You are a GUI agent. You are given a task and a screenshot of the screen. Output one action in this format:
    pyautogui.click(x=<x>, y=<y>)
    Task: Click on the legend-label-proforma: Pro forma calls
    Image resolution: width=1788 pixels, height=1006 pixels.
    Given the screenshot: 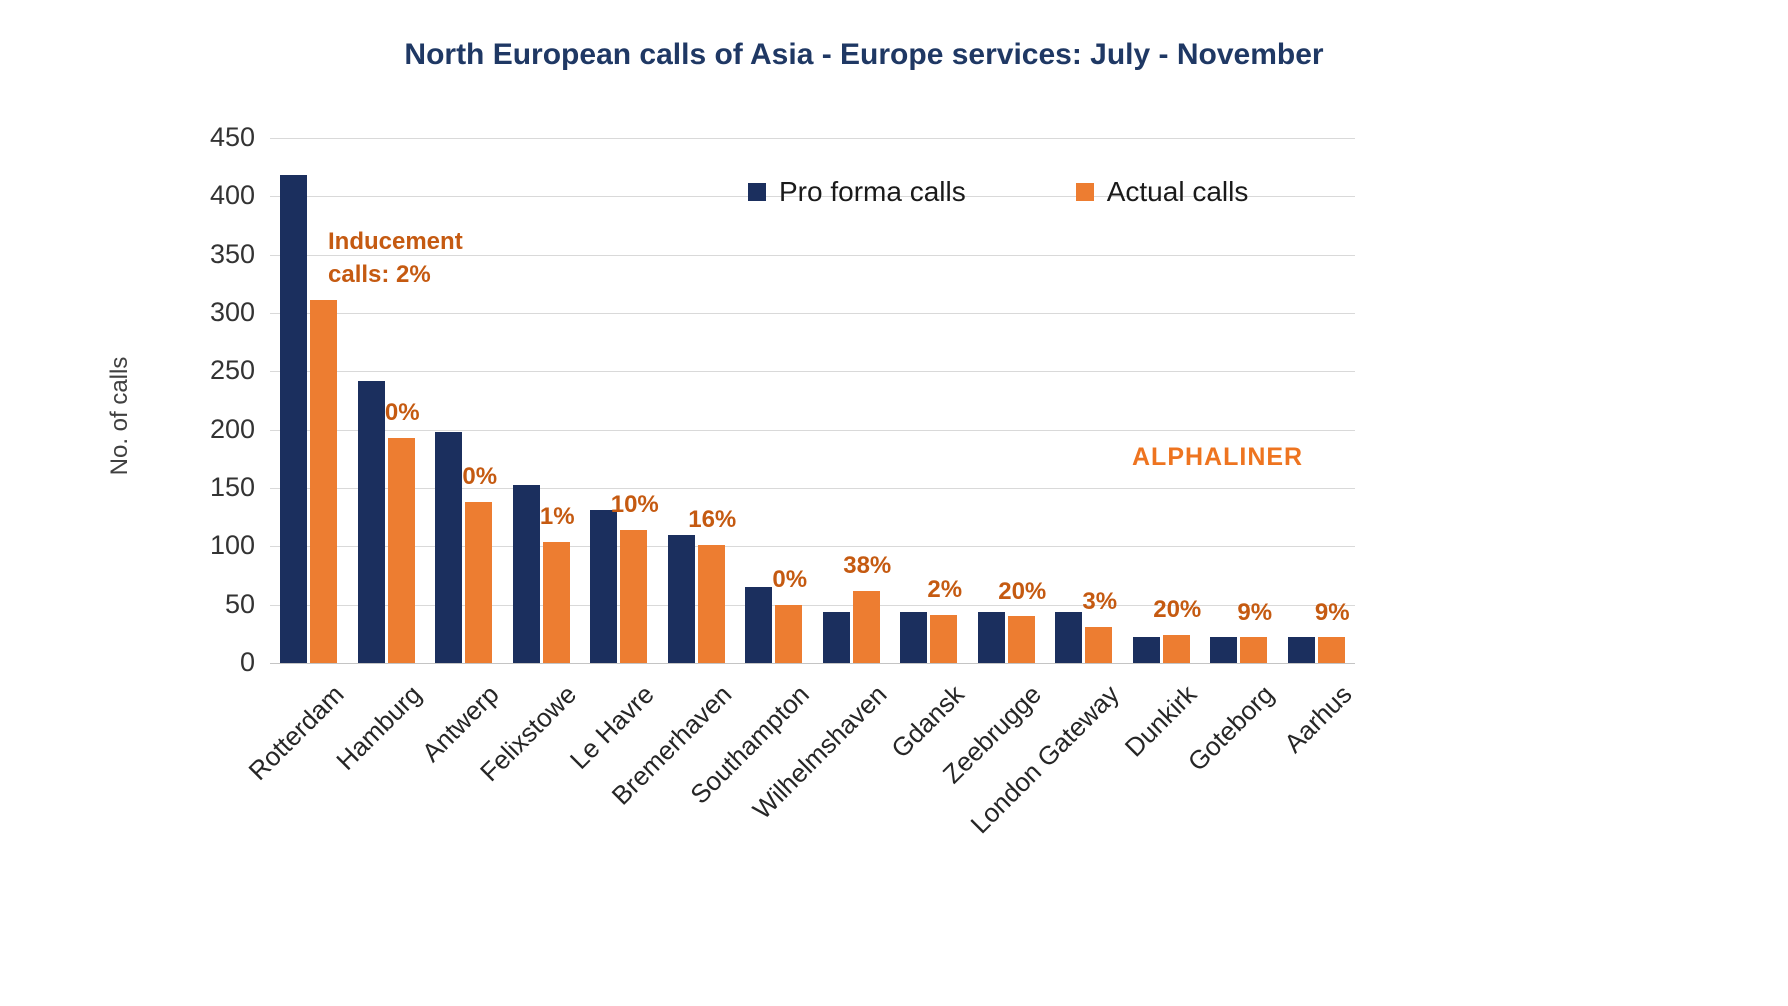 What is the action you would take?
    pyautogui.click(x=872, y=191)
    